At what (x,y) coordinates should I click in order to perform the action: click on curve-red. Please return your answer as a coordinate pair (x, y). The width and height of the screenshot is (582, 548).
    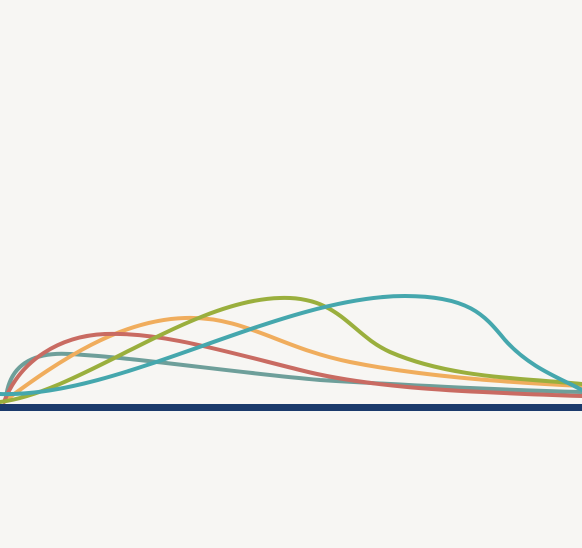
    Looking at the image, I should click on (292, 367).